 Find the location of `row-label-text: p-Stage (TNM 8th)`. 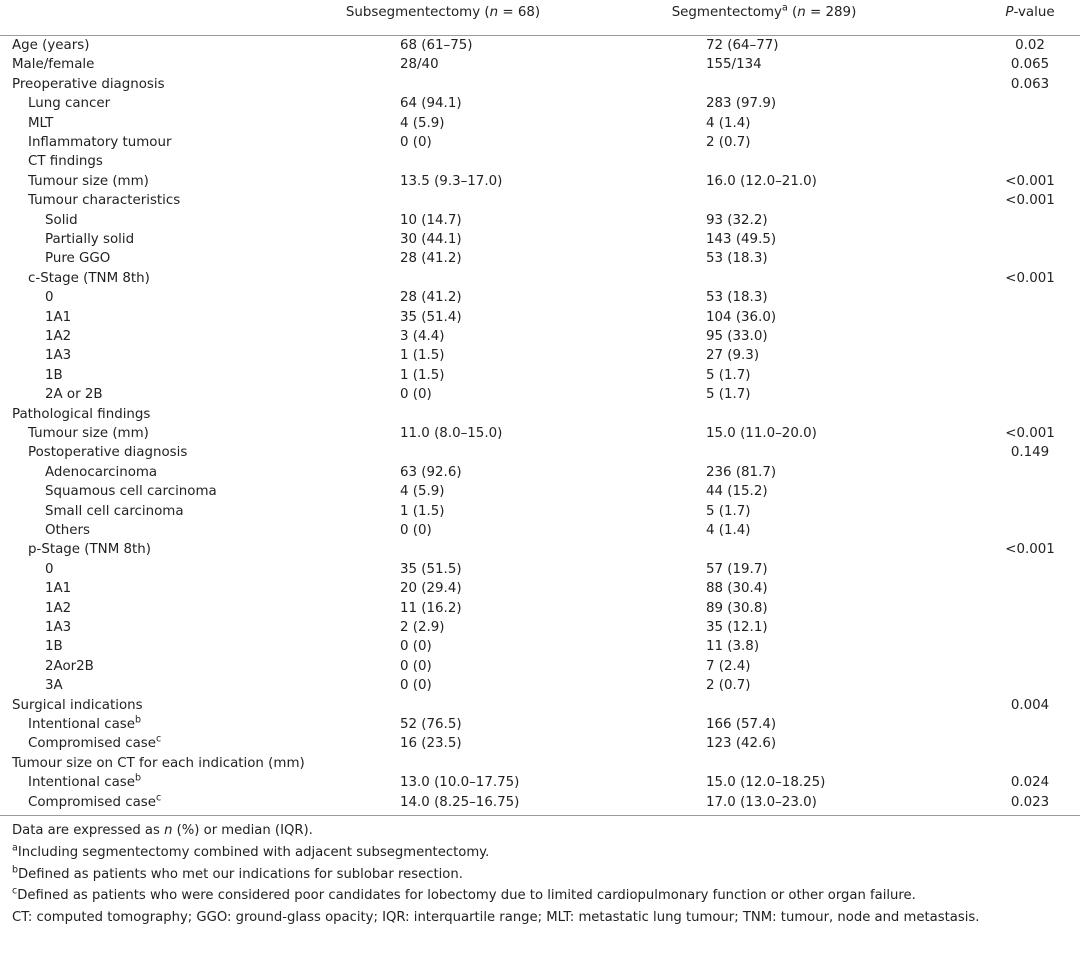

row-label-text: p-Stage (TNM 8th) is located at coordinates (89, 550).